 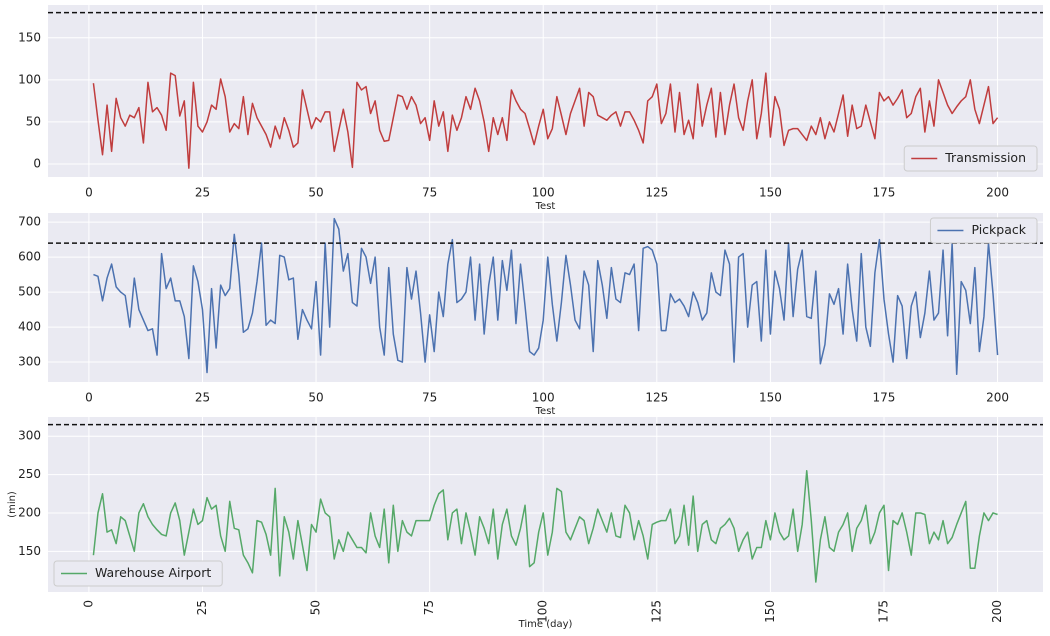 I want to click on series-line, so click(x=545, y=120).